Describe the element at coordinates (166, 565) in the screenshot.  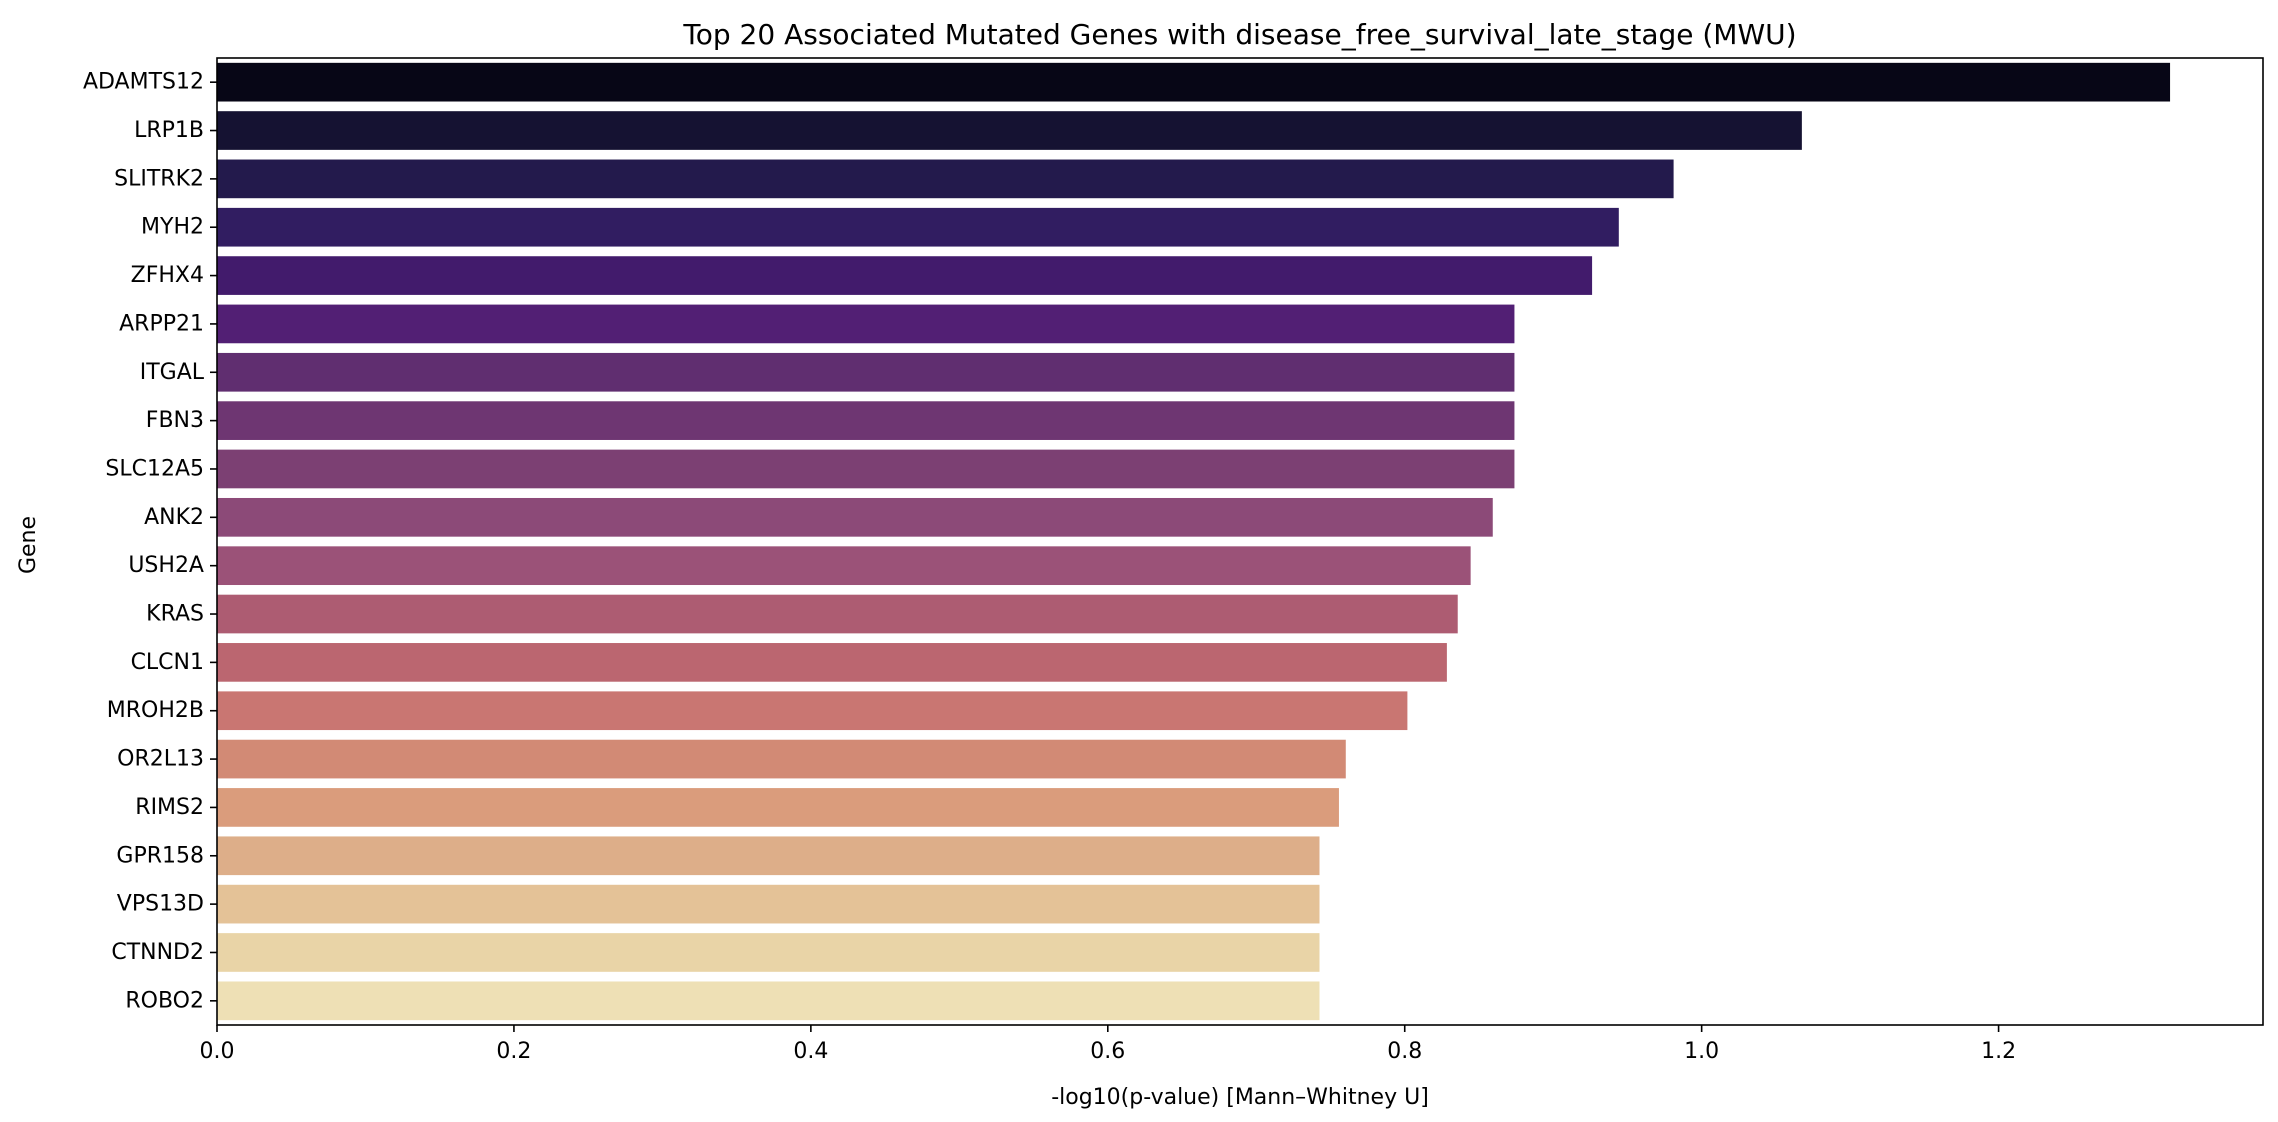
I see `y-tick-label: USH2A` at that location.